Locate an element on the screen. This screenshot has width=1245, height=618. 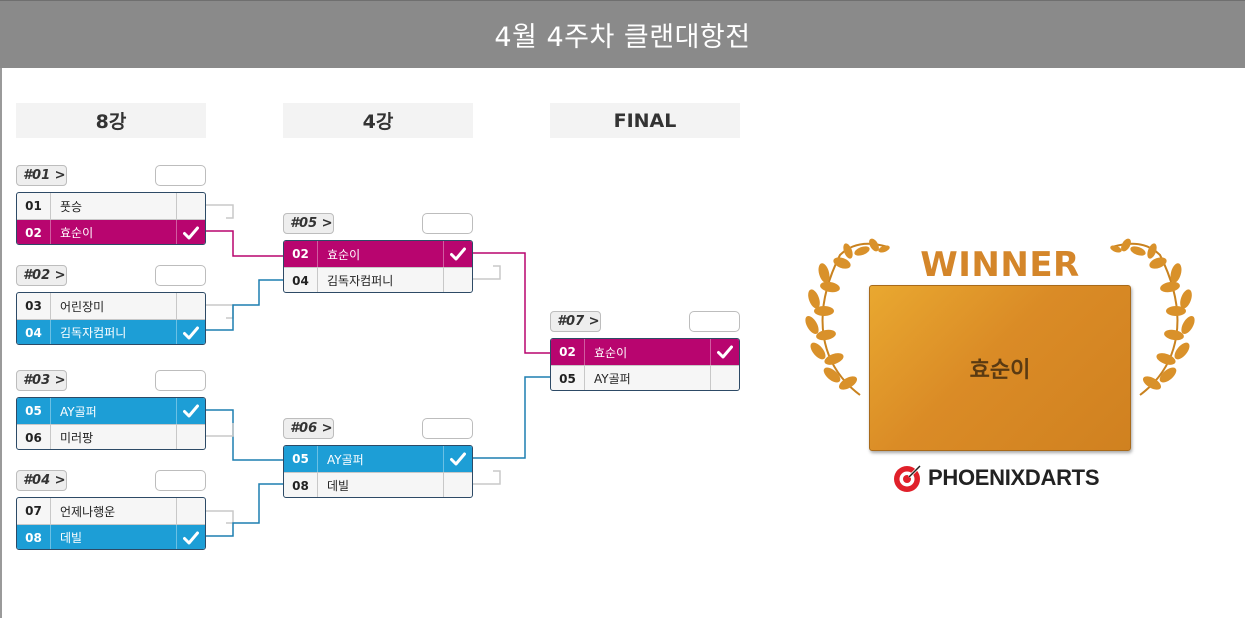
winner-name: 효순이 is located at coordinates (1000, 370).